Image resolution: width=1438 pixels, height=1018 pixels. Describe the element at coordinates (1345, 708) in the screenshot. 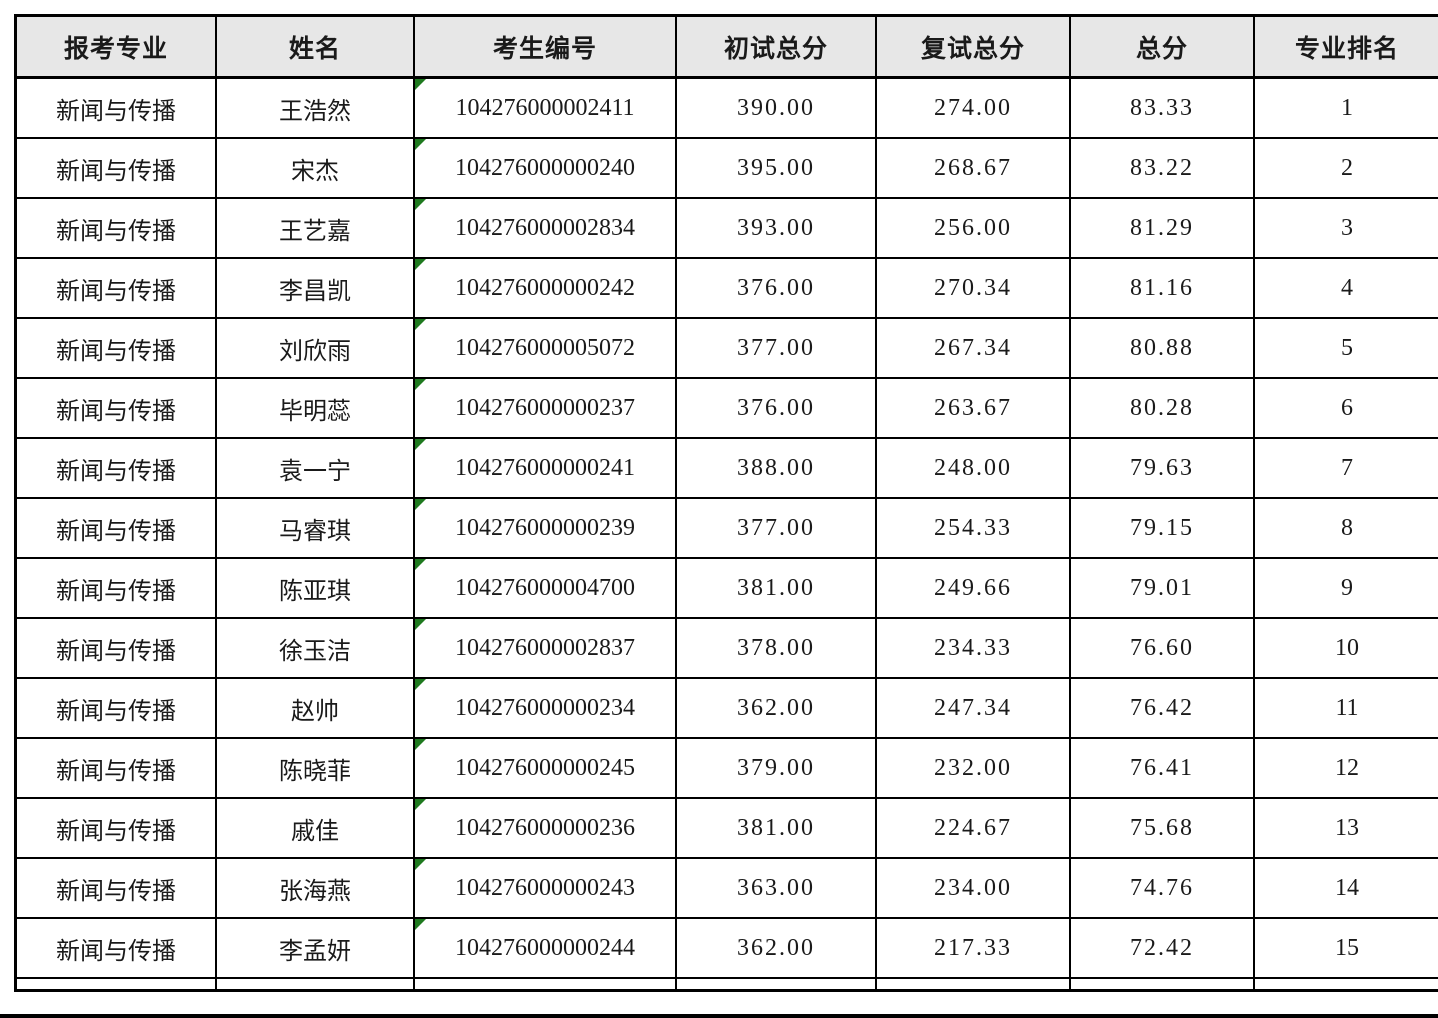

I see `cell-rank: 11` at that location.